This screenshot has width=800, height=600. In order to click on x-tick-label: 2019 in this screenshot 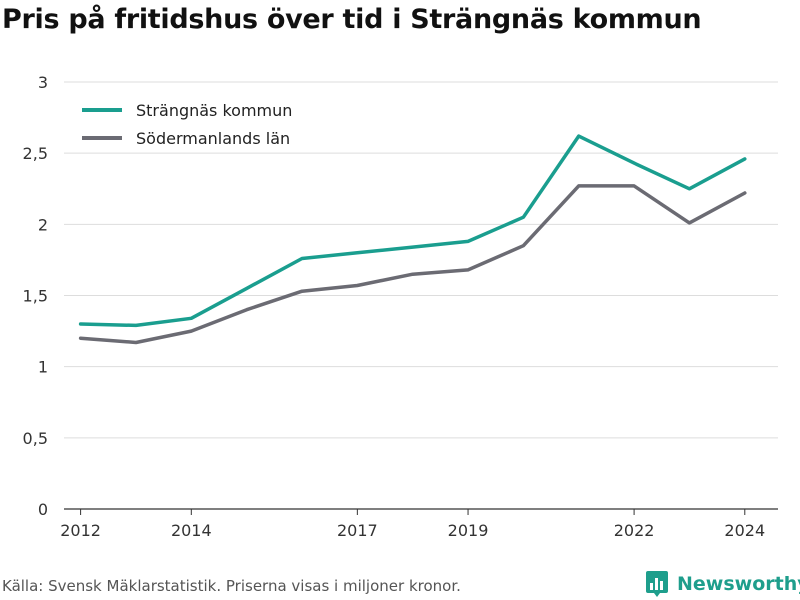, I will do `click(468, 530)`.